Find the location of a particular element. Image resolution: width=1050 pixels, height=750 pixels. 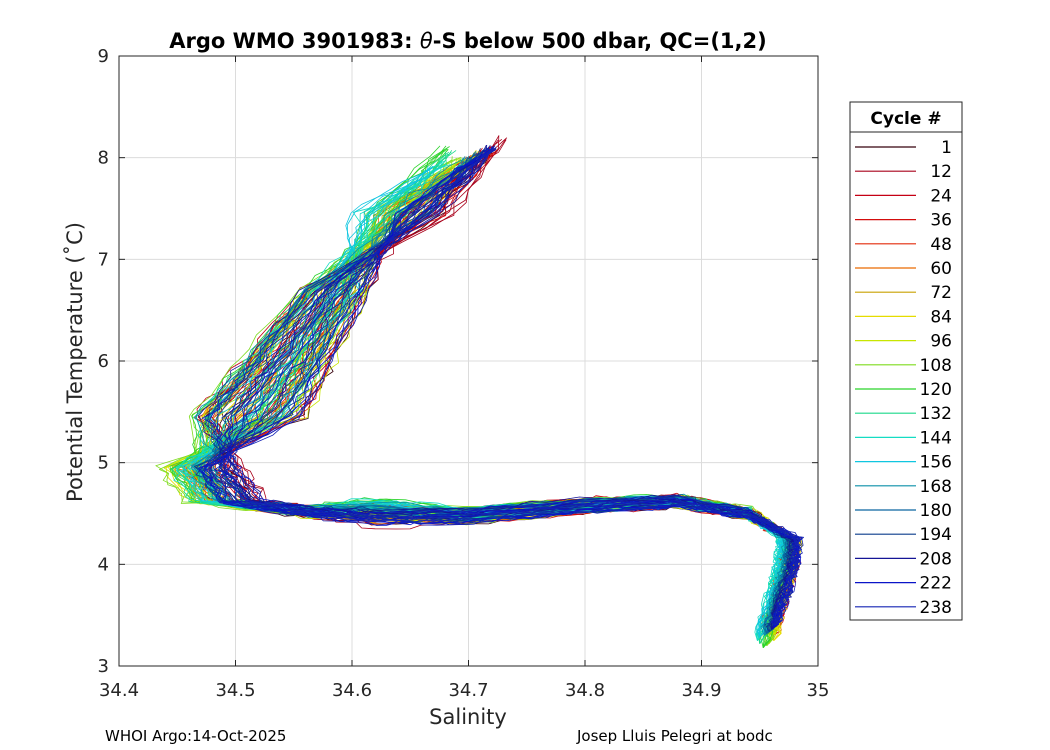

legend-label: 1 is located at coordinates (946, 148).